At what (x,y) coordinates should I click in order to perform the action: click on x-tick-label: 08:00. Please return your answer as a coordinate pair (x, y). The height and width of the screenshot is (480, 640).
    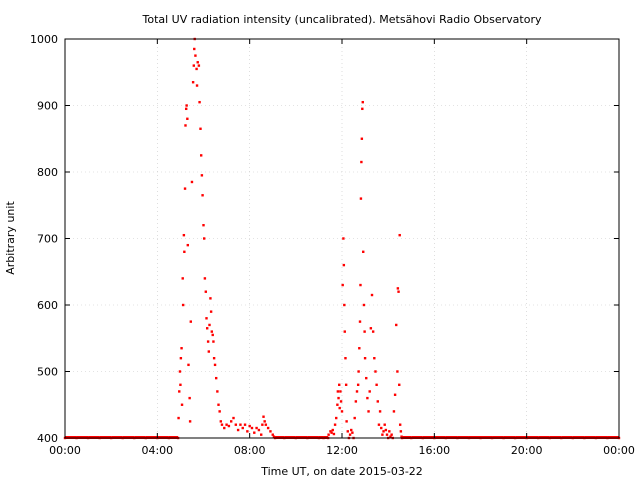
    Looking at the image, I should click on (250, 450).